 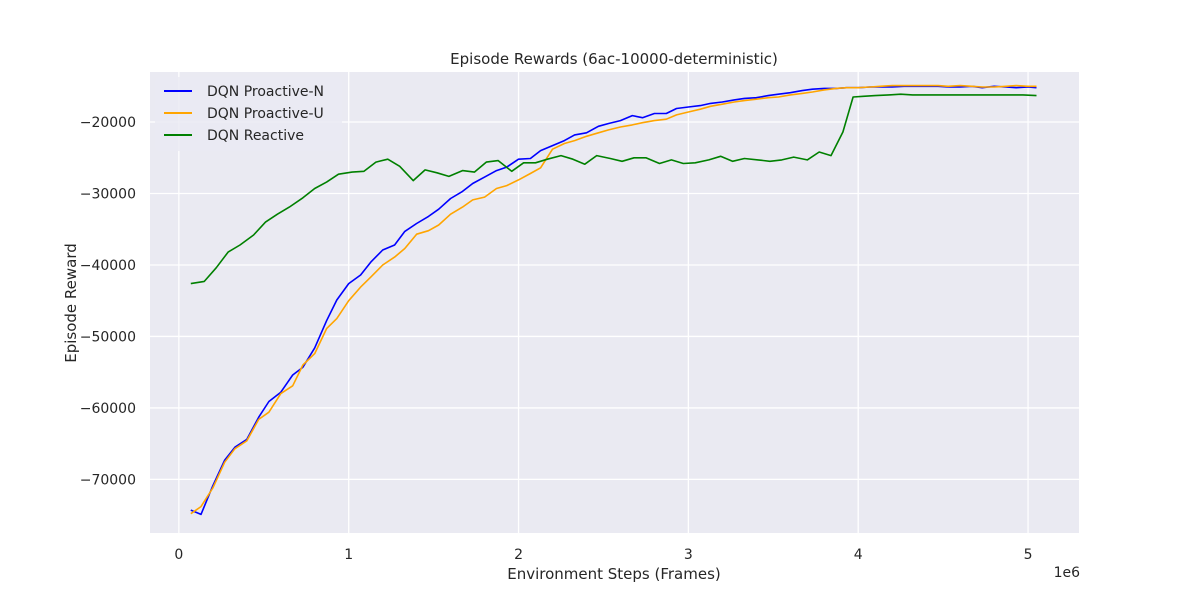 I want to click on y-tick-label: −70000, so click(x=108, y=480).